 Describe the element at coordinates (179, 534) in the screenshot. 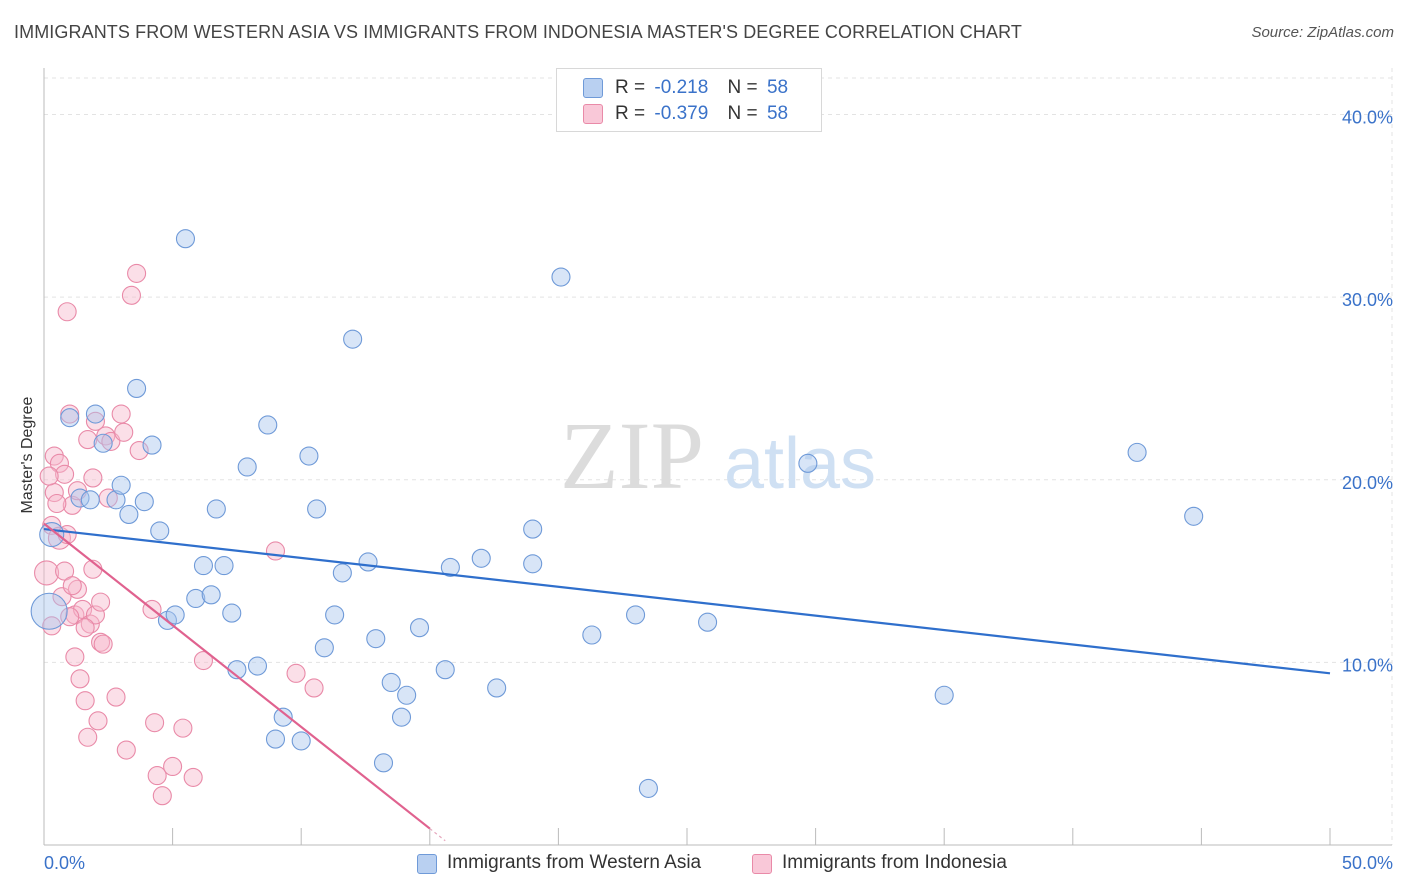

I see `series-indonesia-points` at that location.